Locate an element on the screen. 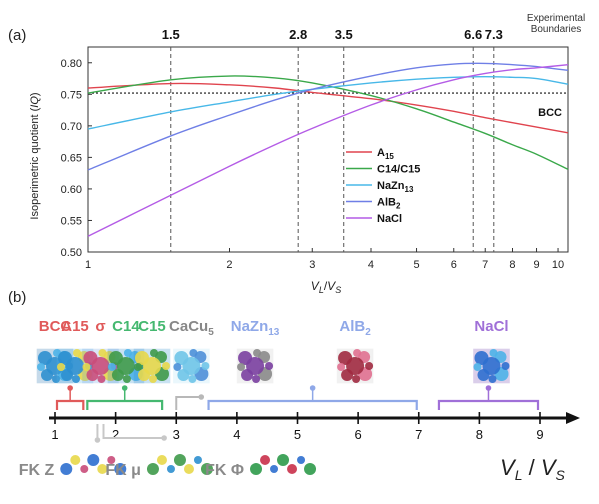 The height and width of the screenshot is (504, 599). ratio-axis-tick-label: 1 is located at coordinates (54, 434).